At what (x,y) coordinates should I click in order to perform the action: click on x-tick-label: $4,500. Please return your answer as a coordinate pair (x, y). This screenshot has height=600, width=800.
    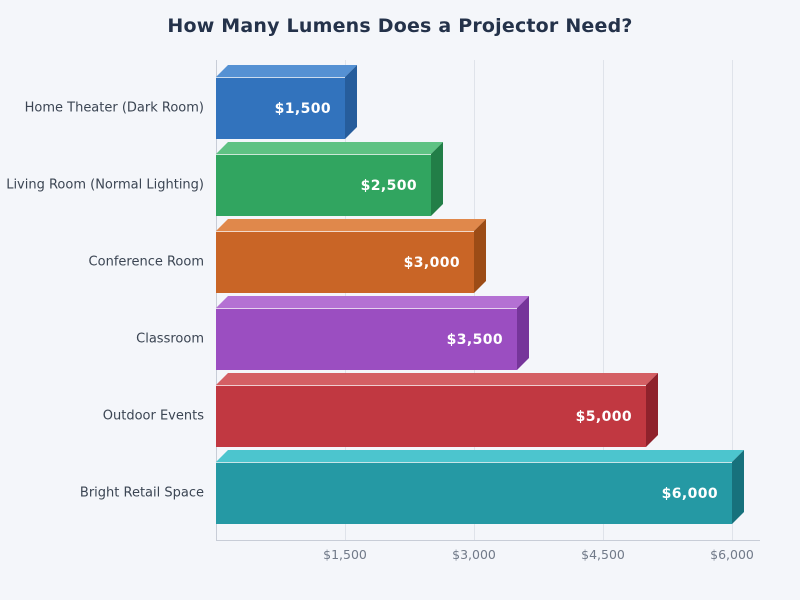
    Looking at the image, I should click on (603, 554).